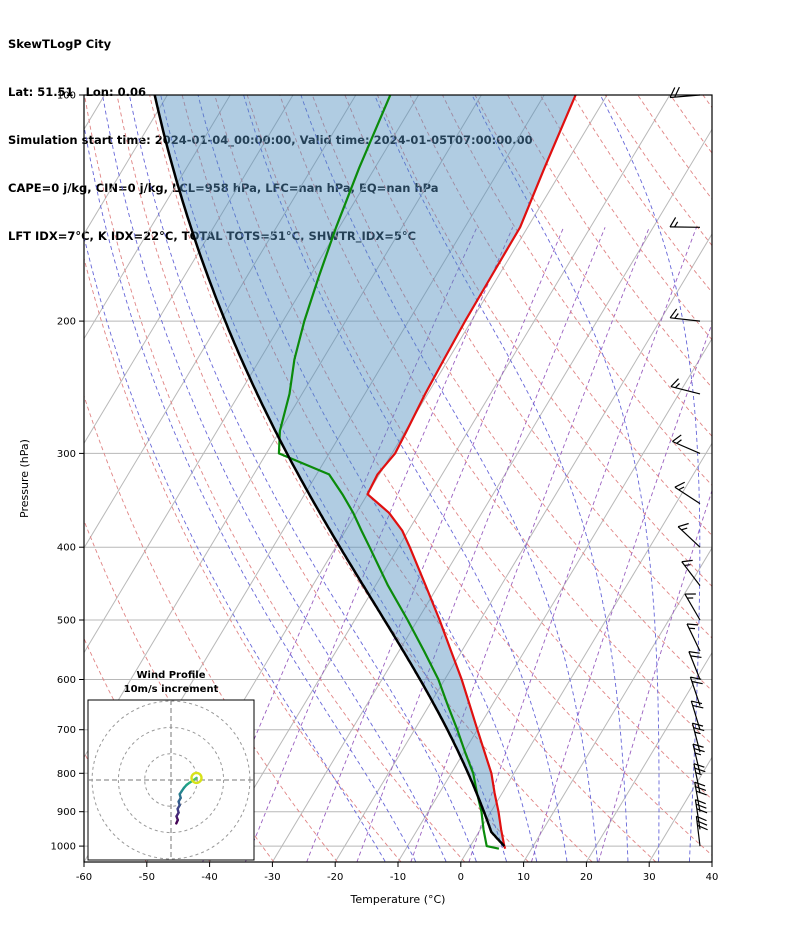 The image size is (794, 937). What do you see at coordinates (171, 675) in the screenshot?
I see `hodograph-title: Wind Profile` at bounding box center [171, 675].